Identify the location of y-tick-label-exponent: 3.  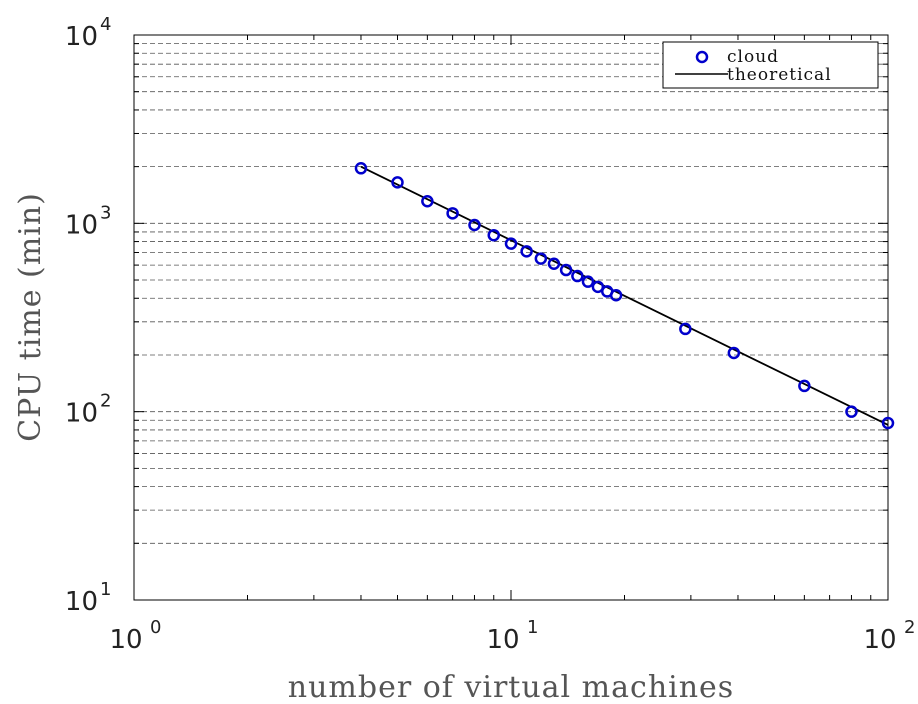
(105, 212).